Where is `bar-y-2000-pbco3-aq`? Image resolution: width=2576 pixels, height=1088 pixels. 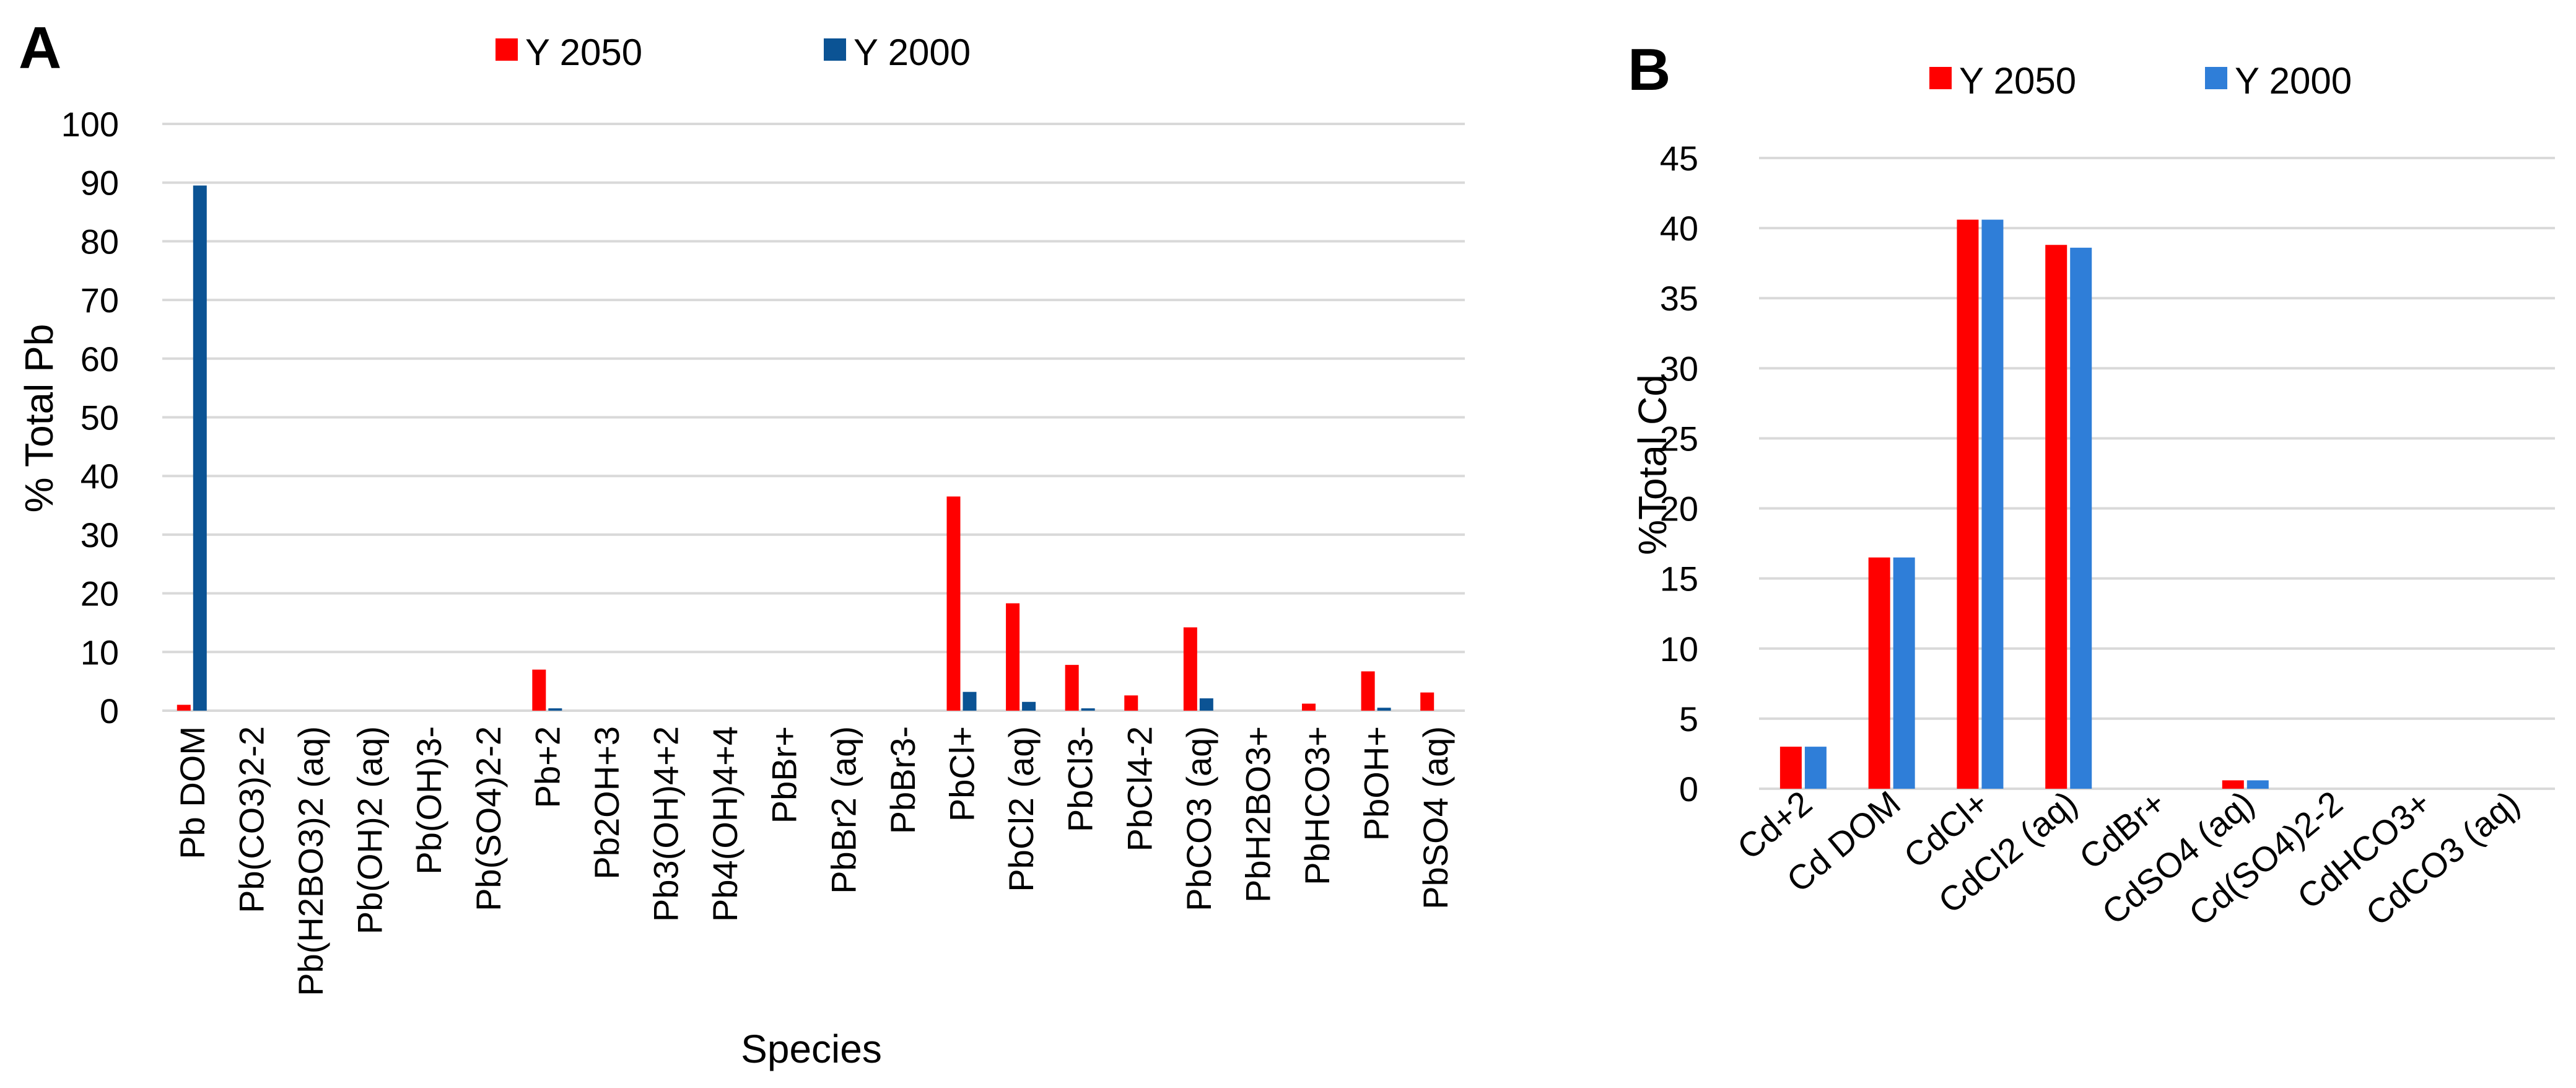
bar-y-2000-pbco3-aq is located at coordinates (1206, 704).